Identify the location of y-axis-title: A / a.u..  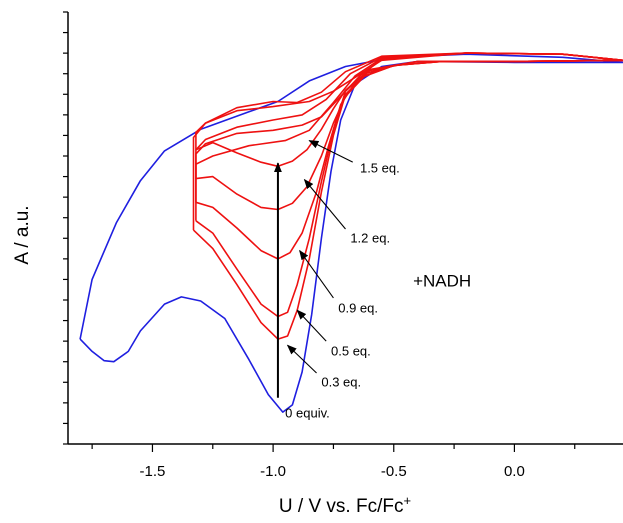
(22, 234).